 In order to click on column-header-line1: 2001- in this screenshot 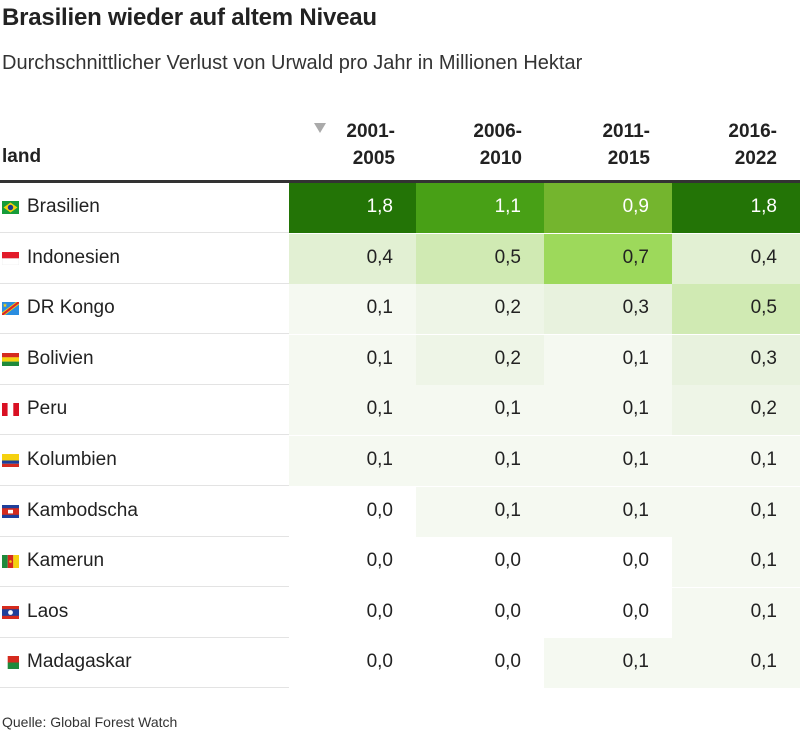, I will do `click(370, 131)`.